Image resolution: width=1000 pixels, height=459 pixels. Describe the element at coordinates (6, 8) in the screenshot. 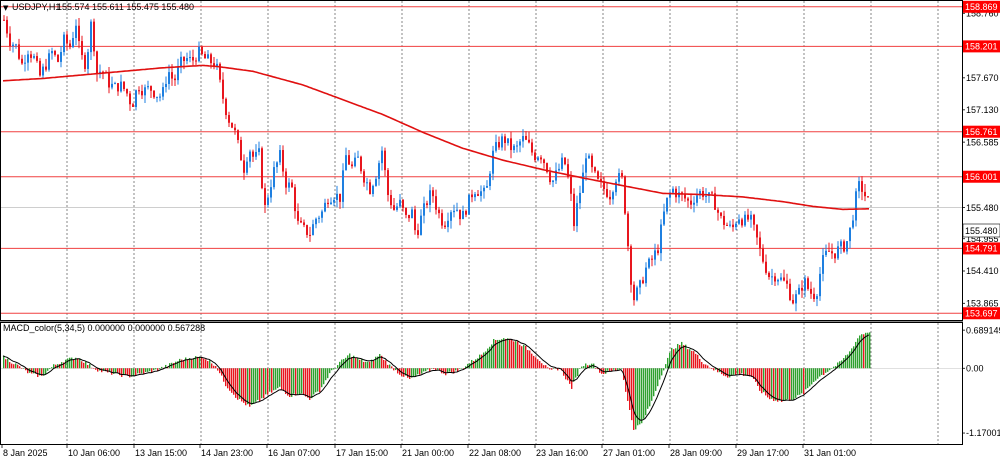

I see `symbol-menu-icon: ▼` at that location.